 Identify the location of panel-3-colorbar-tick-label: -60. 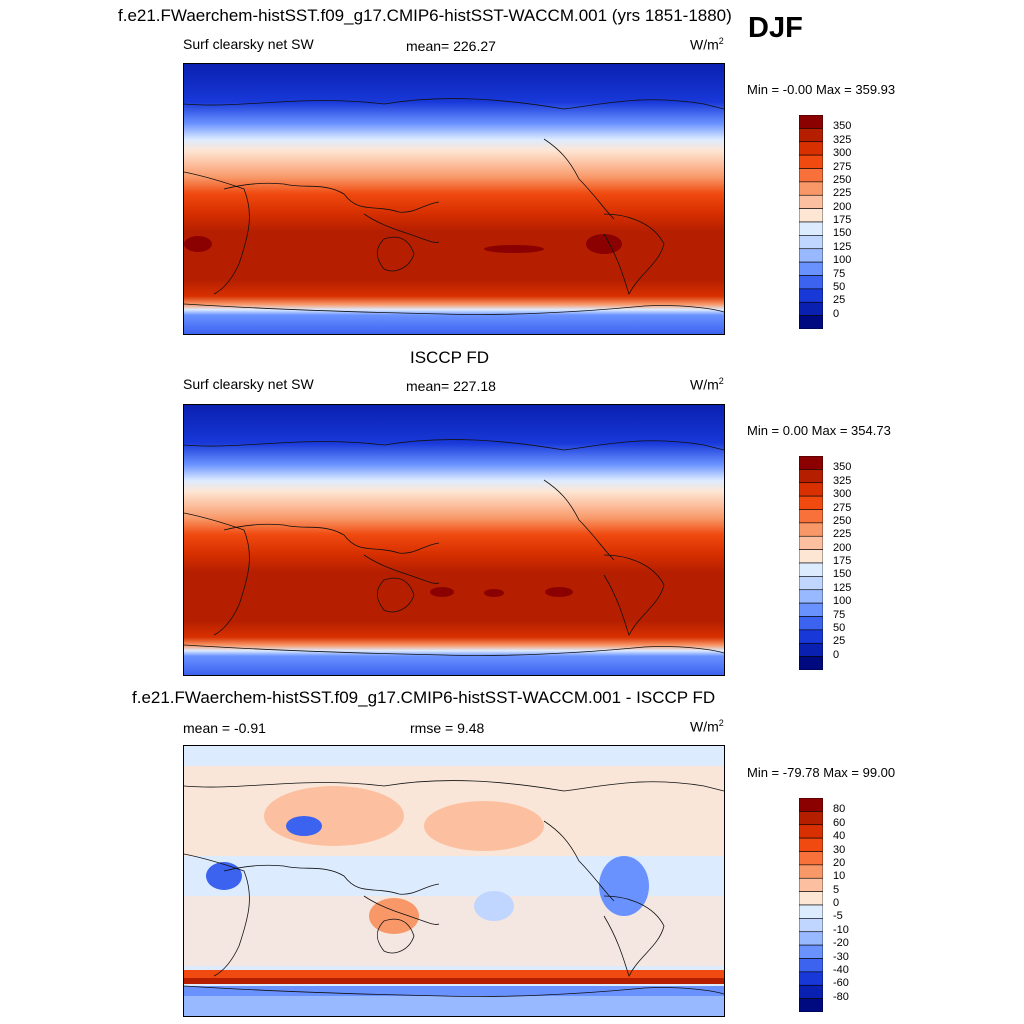
(841, 983).